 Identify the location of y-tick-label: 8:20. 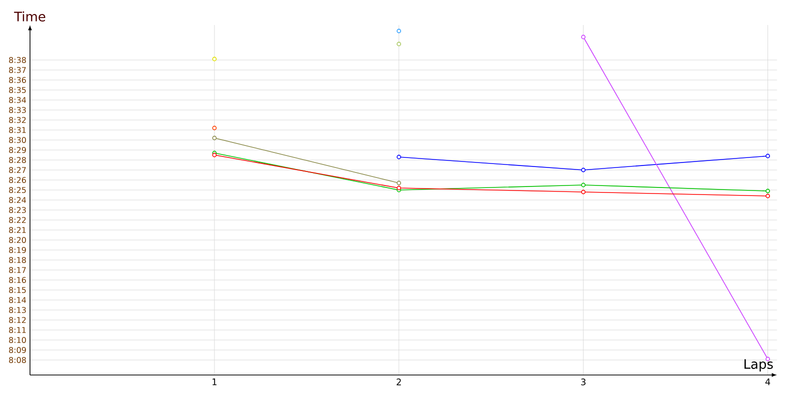
(17, 240).